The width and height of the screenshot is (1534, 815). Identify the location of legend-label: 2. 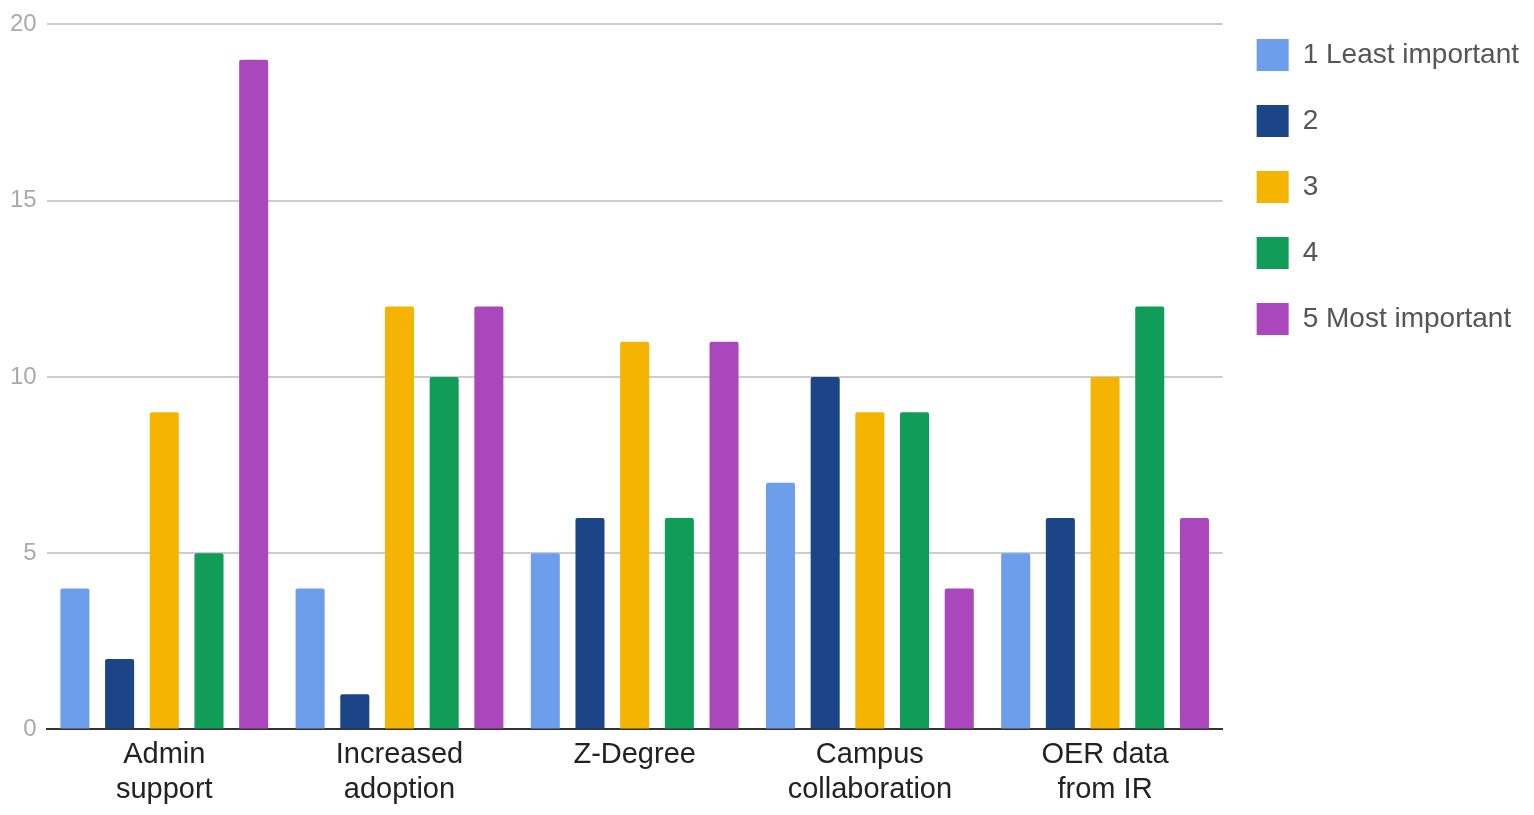
(1310, 119).